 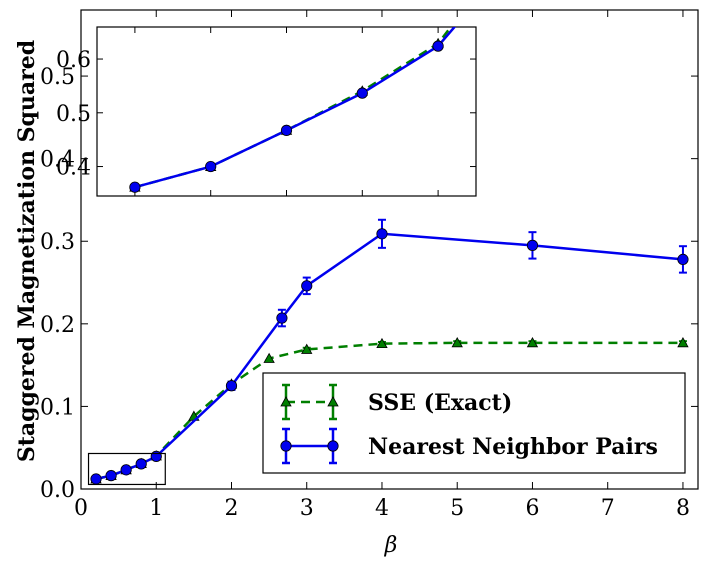 I want to click on inset-series, so click(x=293, y=110).